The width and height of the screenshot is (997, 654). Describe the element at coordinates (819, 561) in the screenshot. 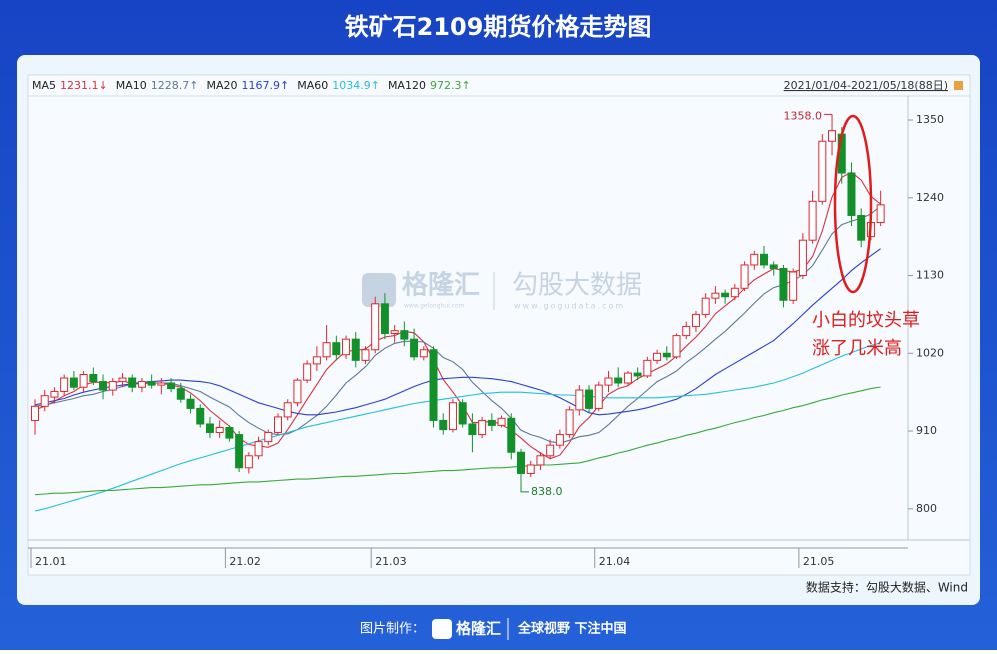

I see `x-tick-label: 21.05` at that location.